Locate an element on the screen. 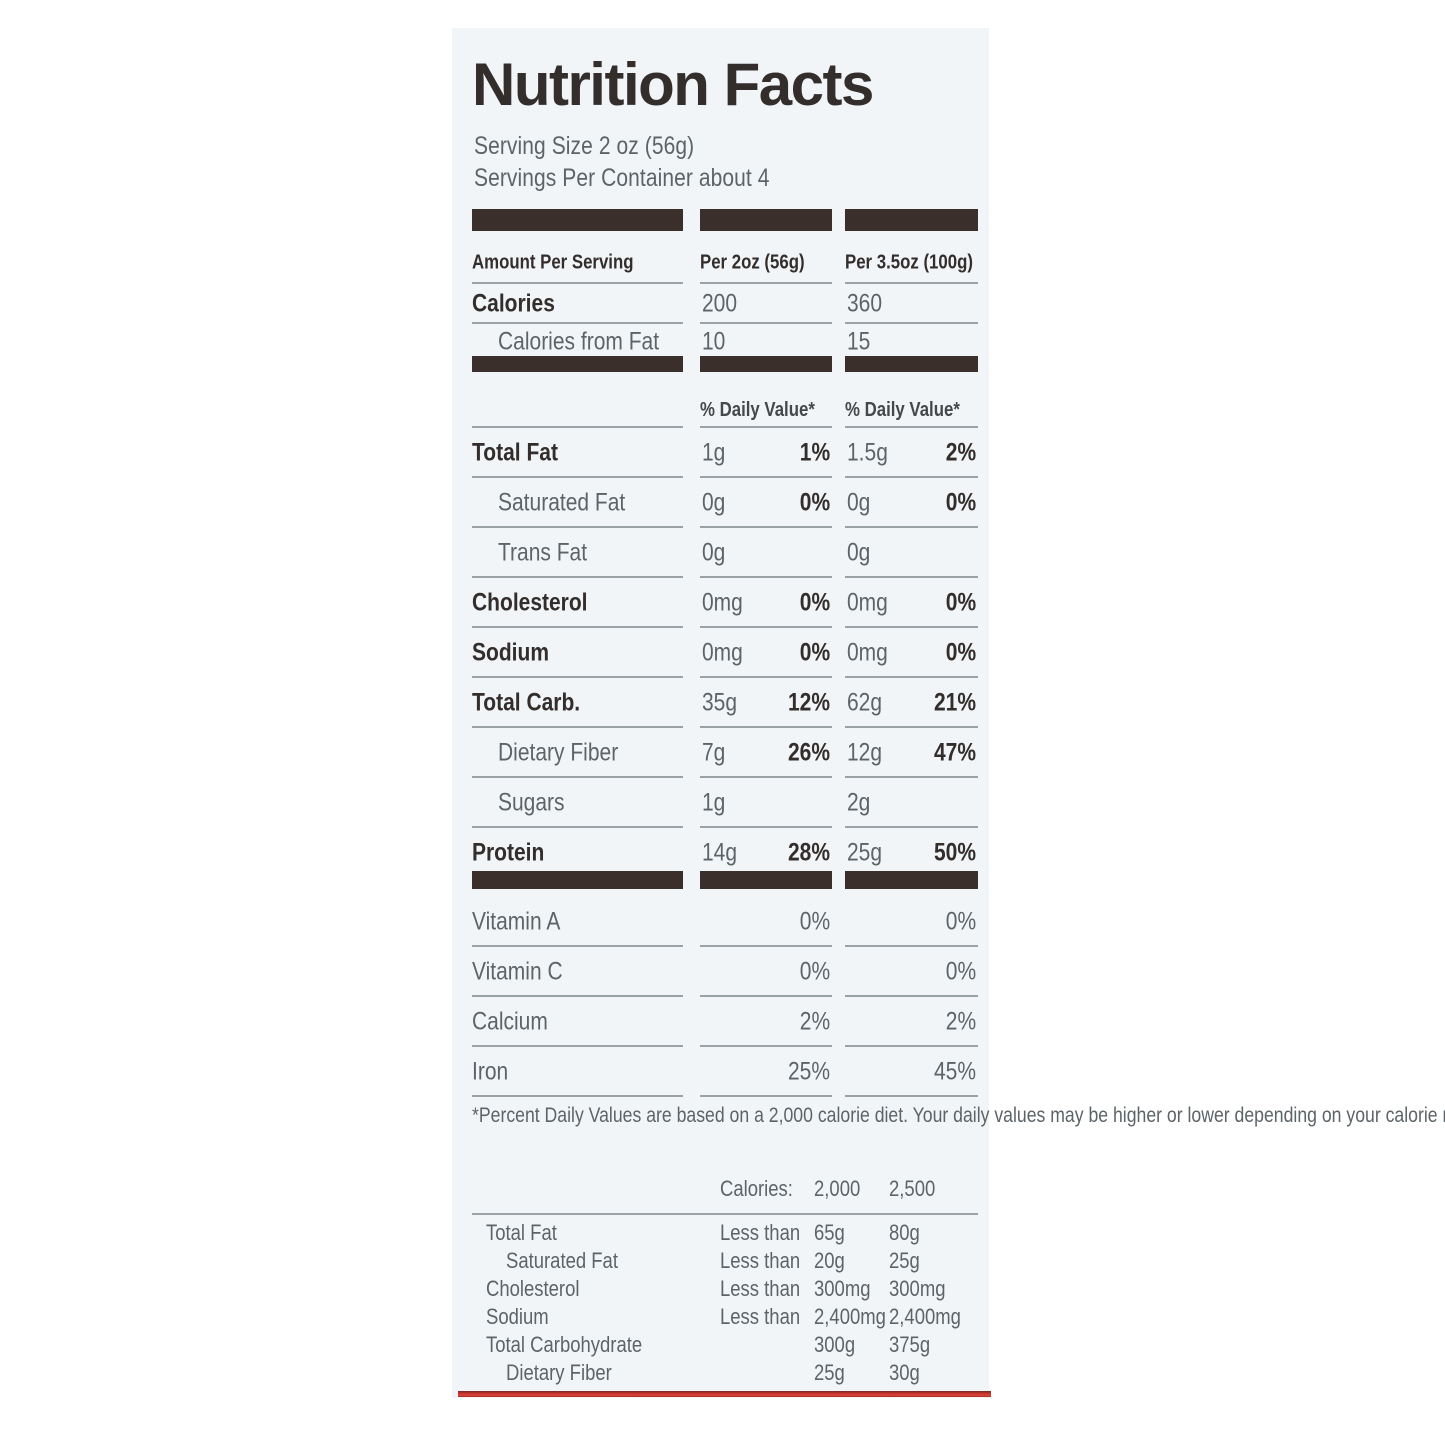 Image resolution: width=1445 pixels, height=1445 pixels. reference-table-row: Total Carbohydrate 300g 375g is located at coordinates (720, 1346).